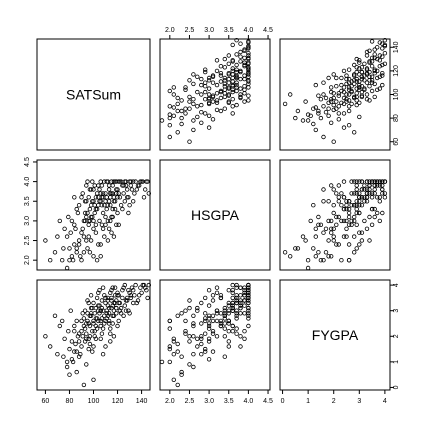 The image size is (432, 432). Describe the element at coordinates (190, 401) in the screenshot. I see `tick-label: 2.5` at that location.